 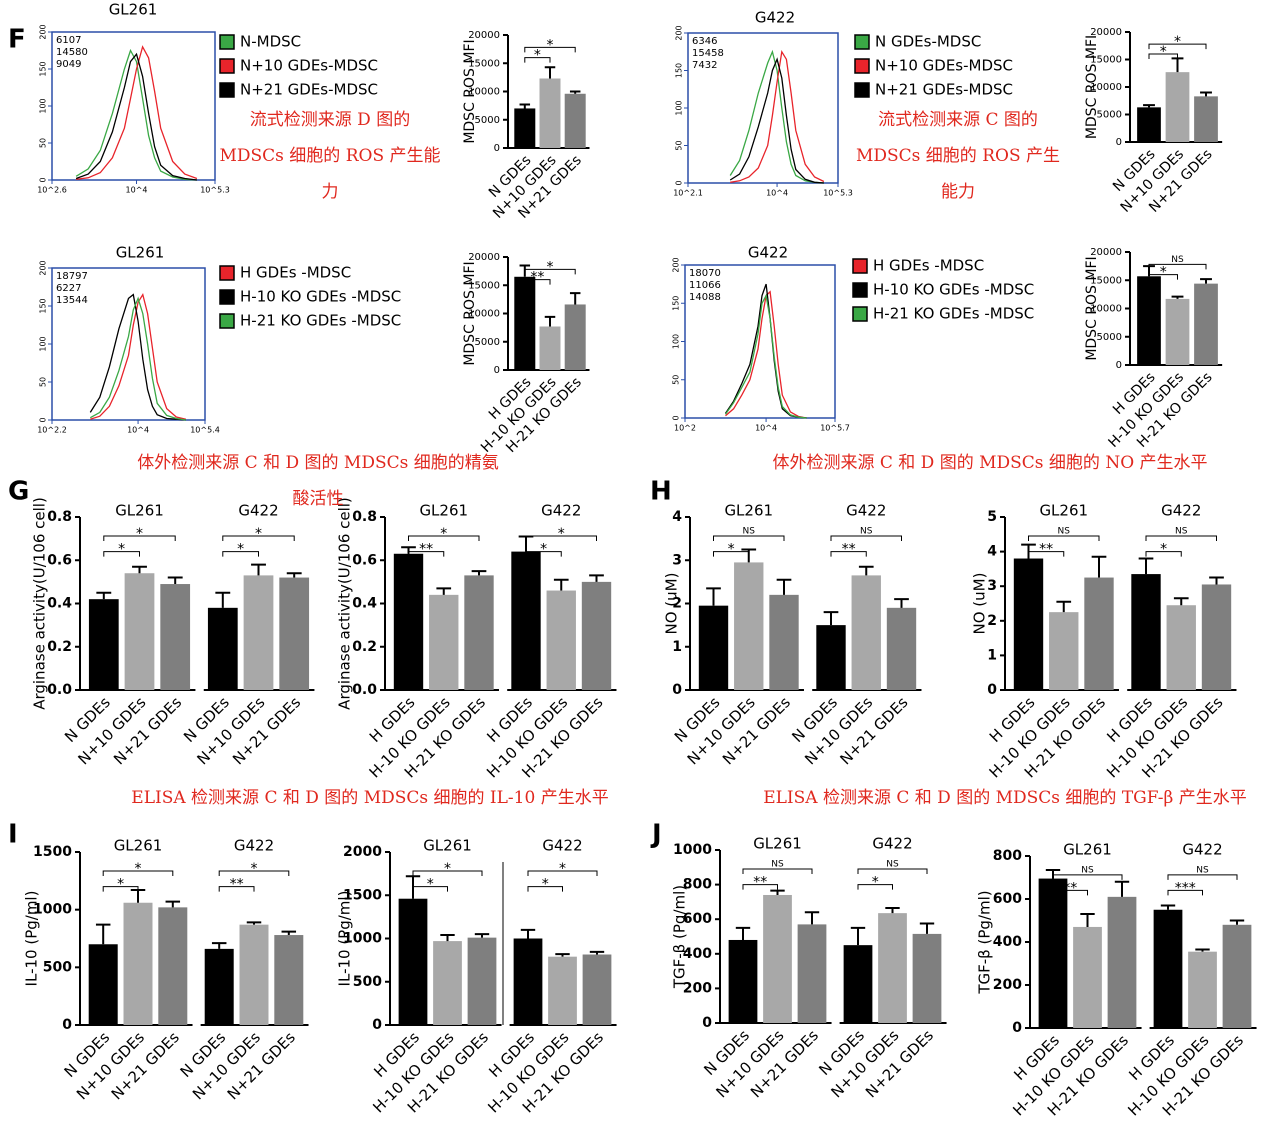 What do you see at coordinates (345, 603) in the screenshot?
I see `y-axis-label: Arginase activity(U/106 cell)` at bounding box center [345, 603].